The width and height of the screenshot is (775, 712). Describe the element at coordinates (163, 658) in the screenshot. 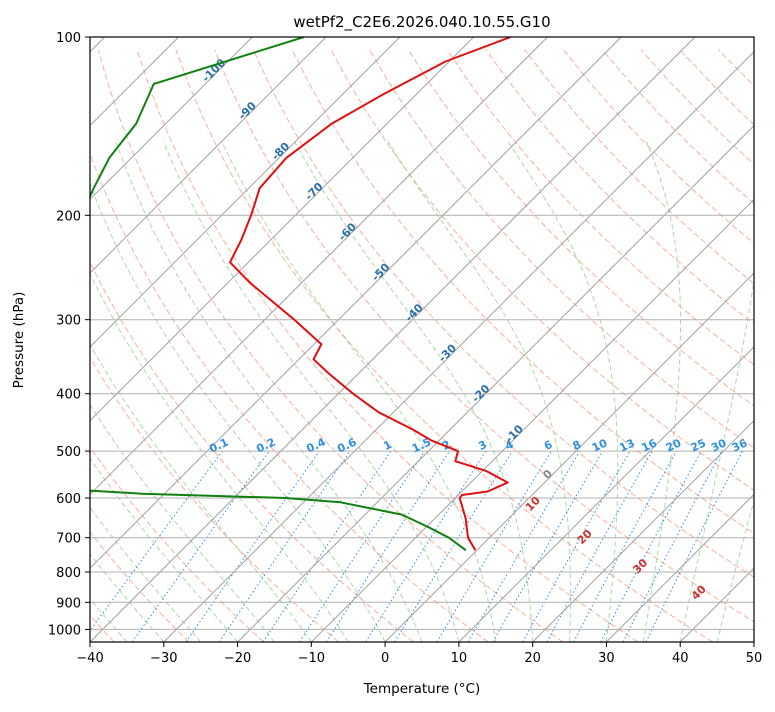

I see `x-tick-label: −30` at that location.